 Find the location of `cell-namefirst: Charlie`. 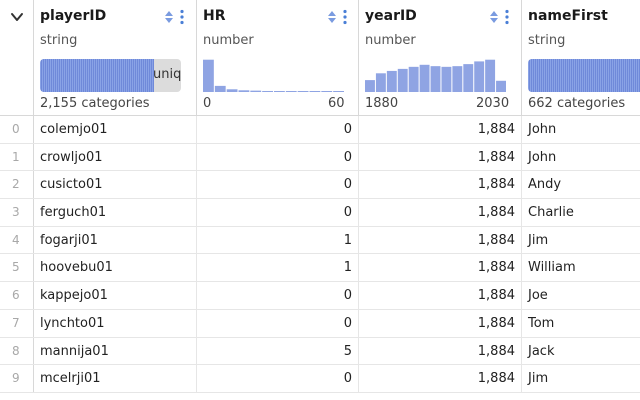

cell-namefirst: Charlie is located at coordinates (551, 213).